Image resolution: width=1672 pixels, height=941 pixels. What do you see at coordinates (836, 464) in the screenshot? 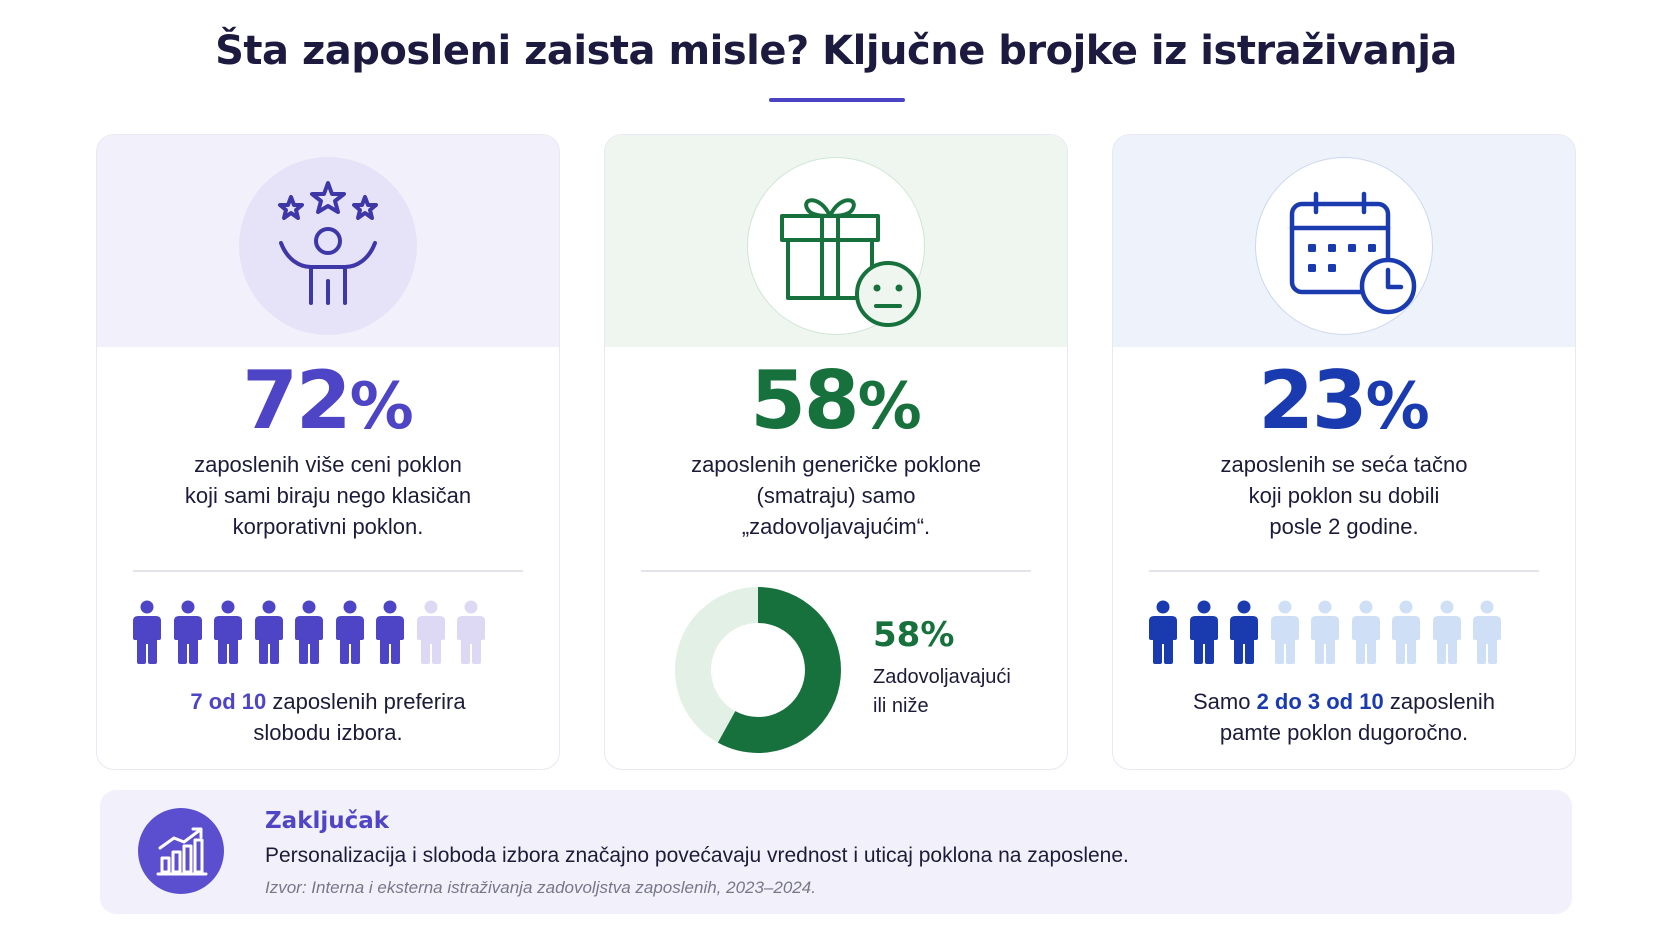
I see `description-line: zaposlenih generičke poklone` at bounding box center [836, 464].